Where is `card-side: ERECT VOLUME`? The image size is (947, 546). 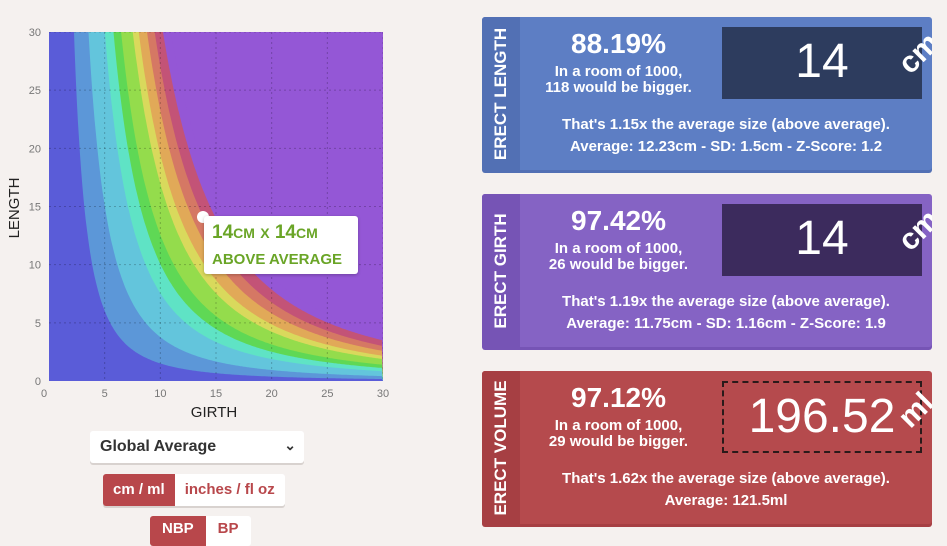
card-side: ERECT VOLUME is located at coordinates (501, 447).